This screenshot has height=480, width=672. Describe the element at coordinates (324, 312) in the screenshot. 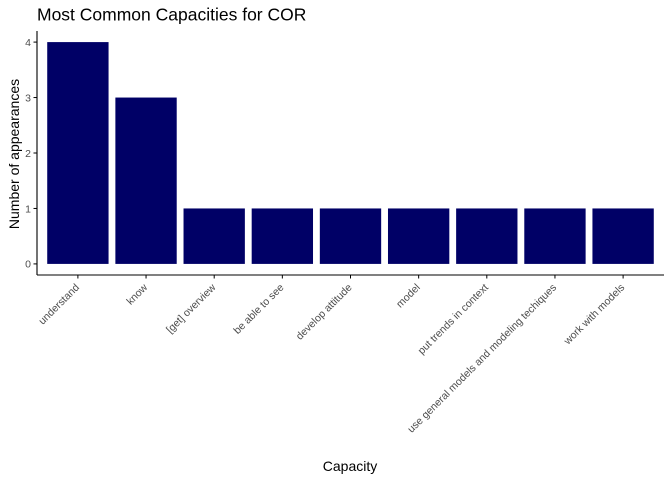

I see `x-tick-label: develop attitude` at that location.